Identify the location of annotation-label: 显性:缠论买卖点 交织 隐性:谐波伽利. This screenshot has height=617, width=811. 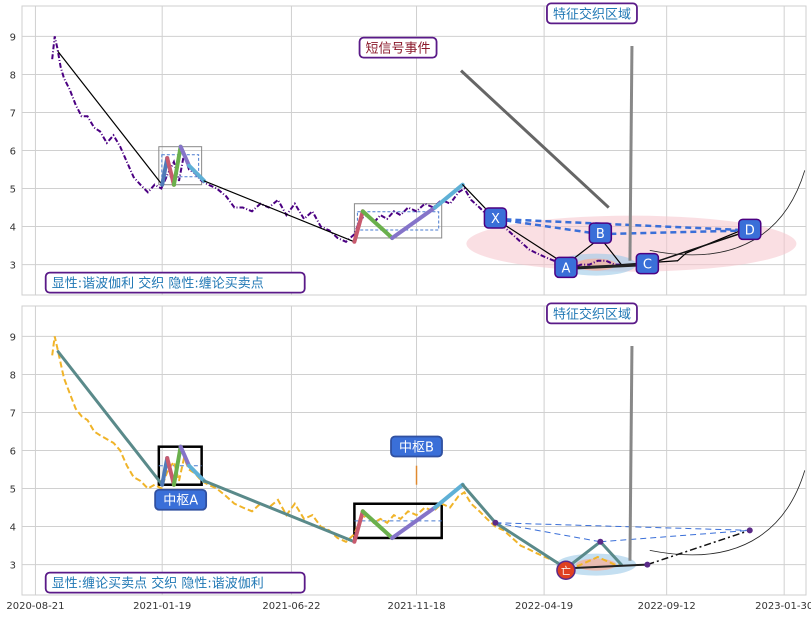
(158, 584).